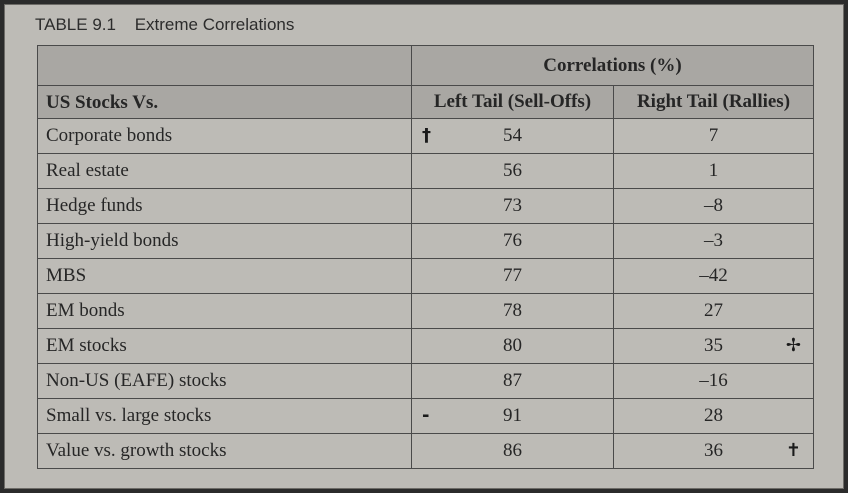 The width and height of the screenshot is (848, 493). I want to click on right-tail-value: –8, so click(713, 206).